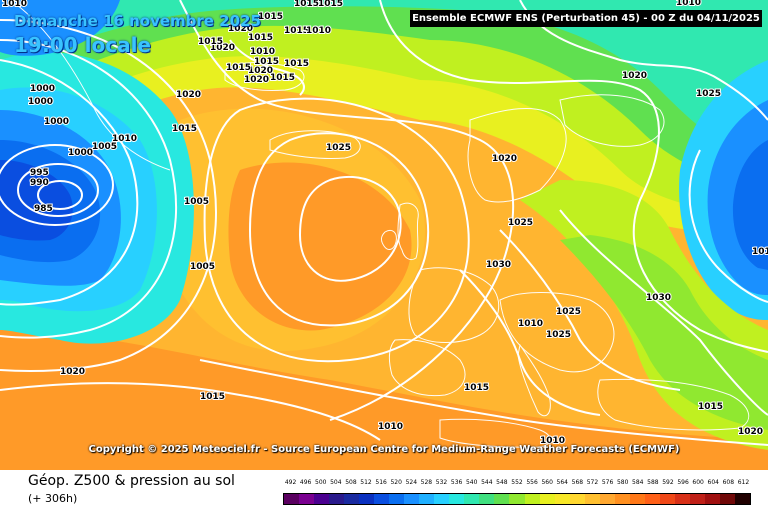 This screenshot has width=768, height=512. Describe the element at coordinates (502, 482) in the screenshot. I see `color-scale-label: 548` at that location.